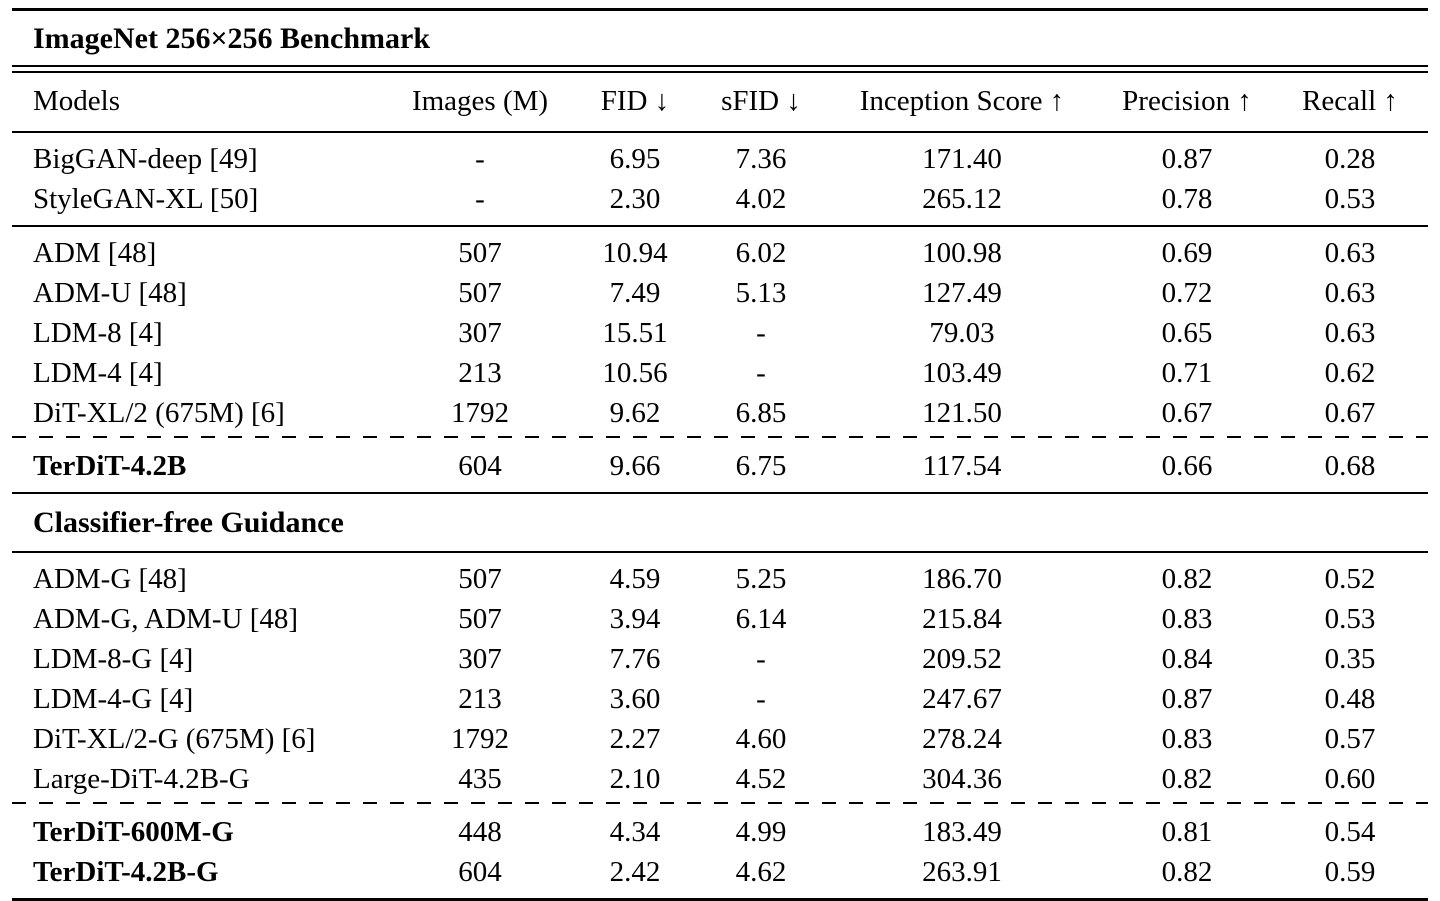 This screenshot has width=1440, height=901. What do you see at coordinates (1350, 779) in the screenshot?
I see `metric-value-cell: 0.60` at bounding box center [1350, 779].